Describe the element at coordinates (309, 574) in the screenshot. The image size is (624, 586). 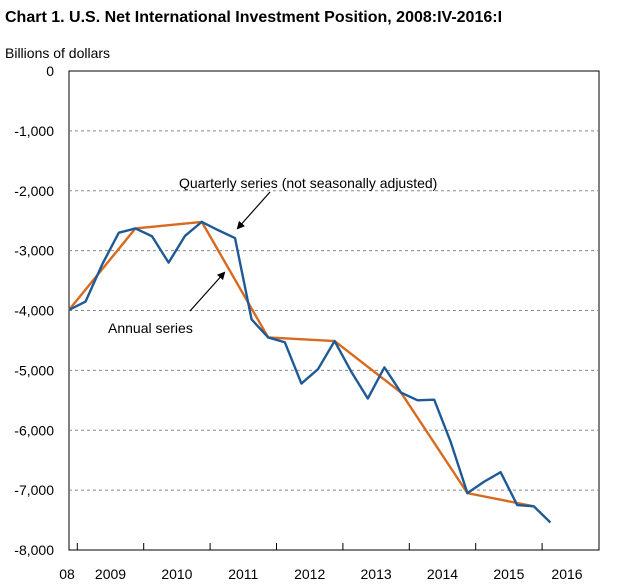
I see `x-tick-label: 2012` at that location.